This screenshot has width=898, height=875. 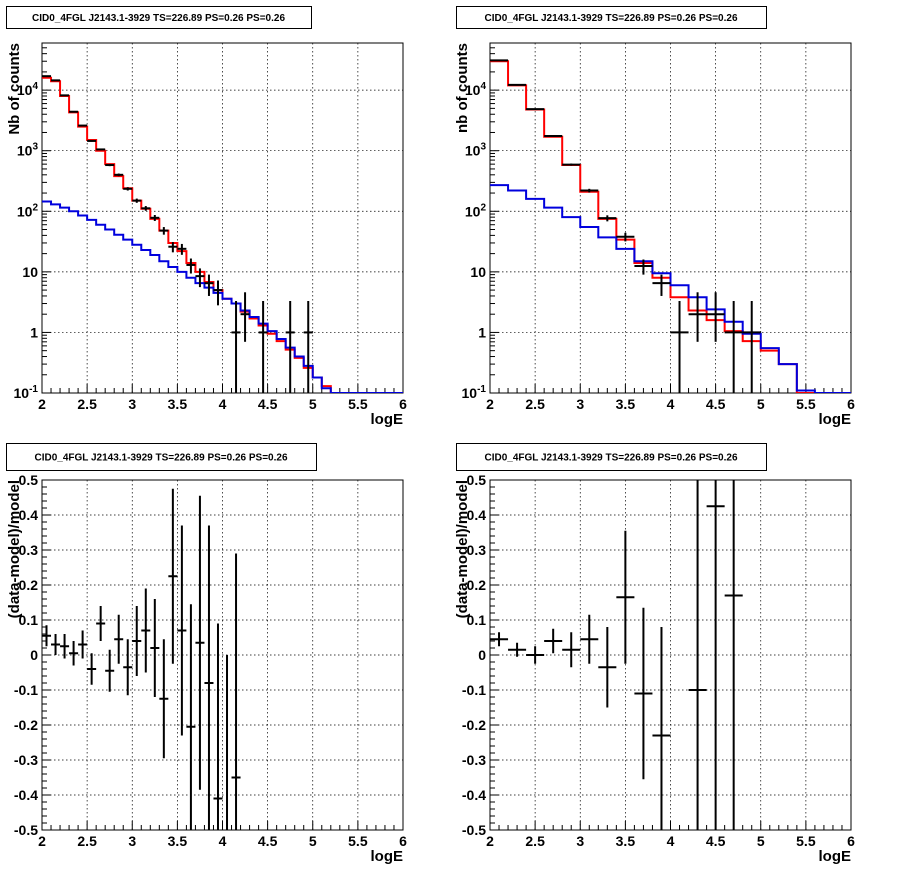 I want to click on x-tick-label: 5, so click(x=761, y=404).